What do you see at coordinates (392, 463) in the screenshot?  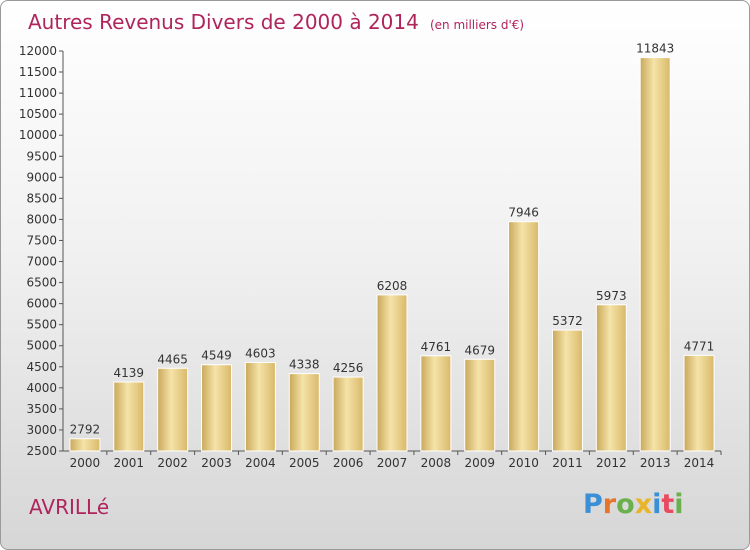 I see `x-tick-label: 2007` at bounding box center [392, 463].